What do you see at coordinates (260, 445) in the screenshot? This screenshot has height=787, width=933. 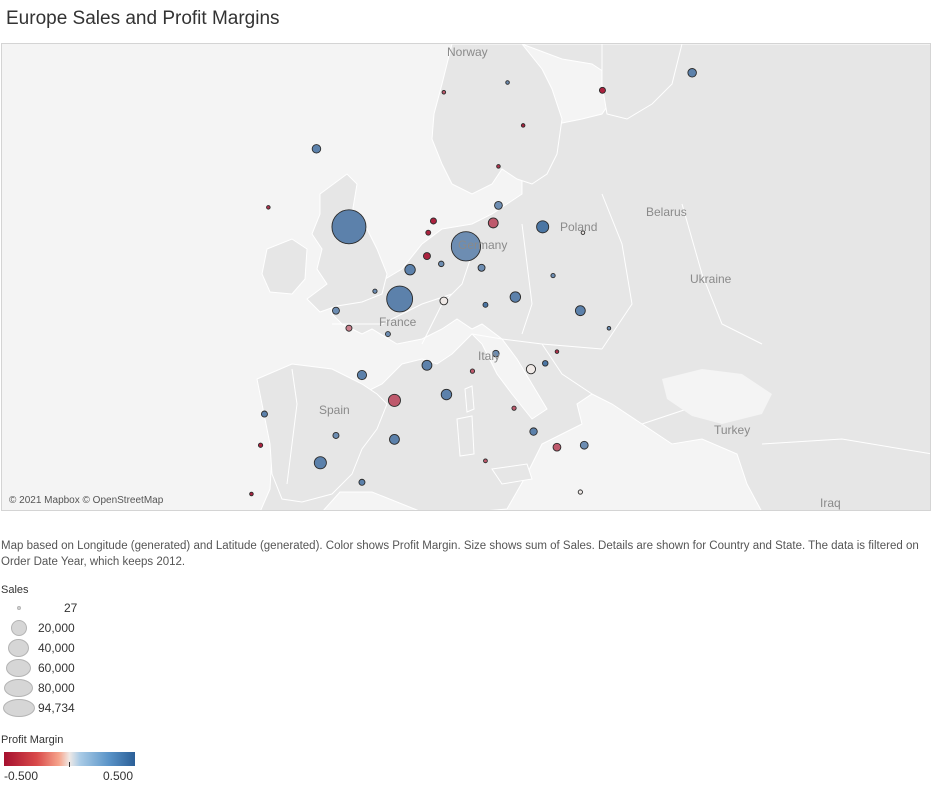 I see `sales-marker-portugal-north` at bounding box center [260, 445].